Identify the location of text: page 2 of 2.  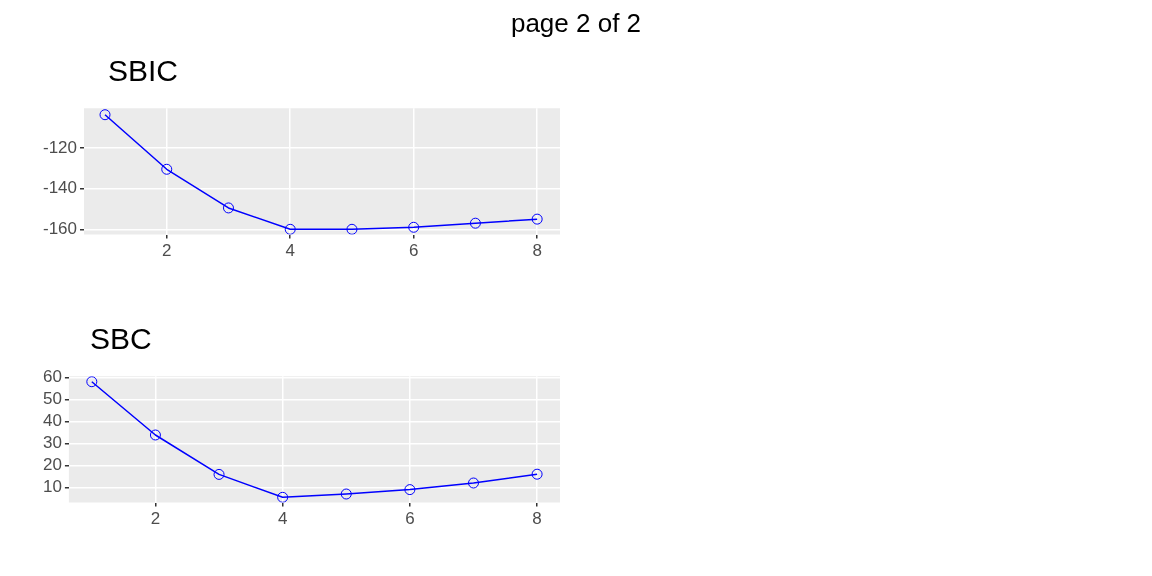
(576, 23).